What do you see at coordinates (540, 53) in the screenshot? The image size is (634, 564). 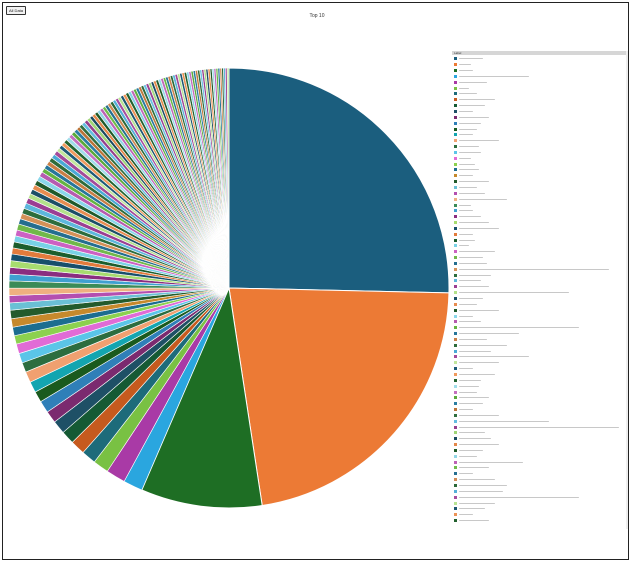 I see `legend-header: Label` at bounding box center [540, 53].